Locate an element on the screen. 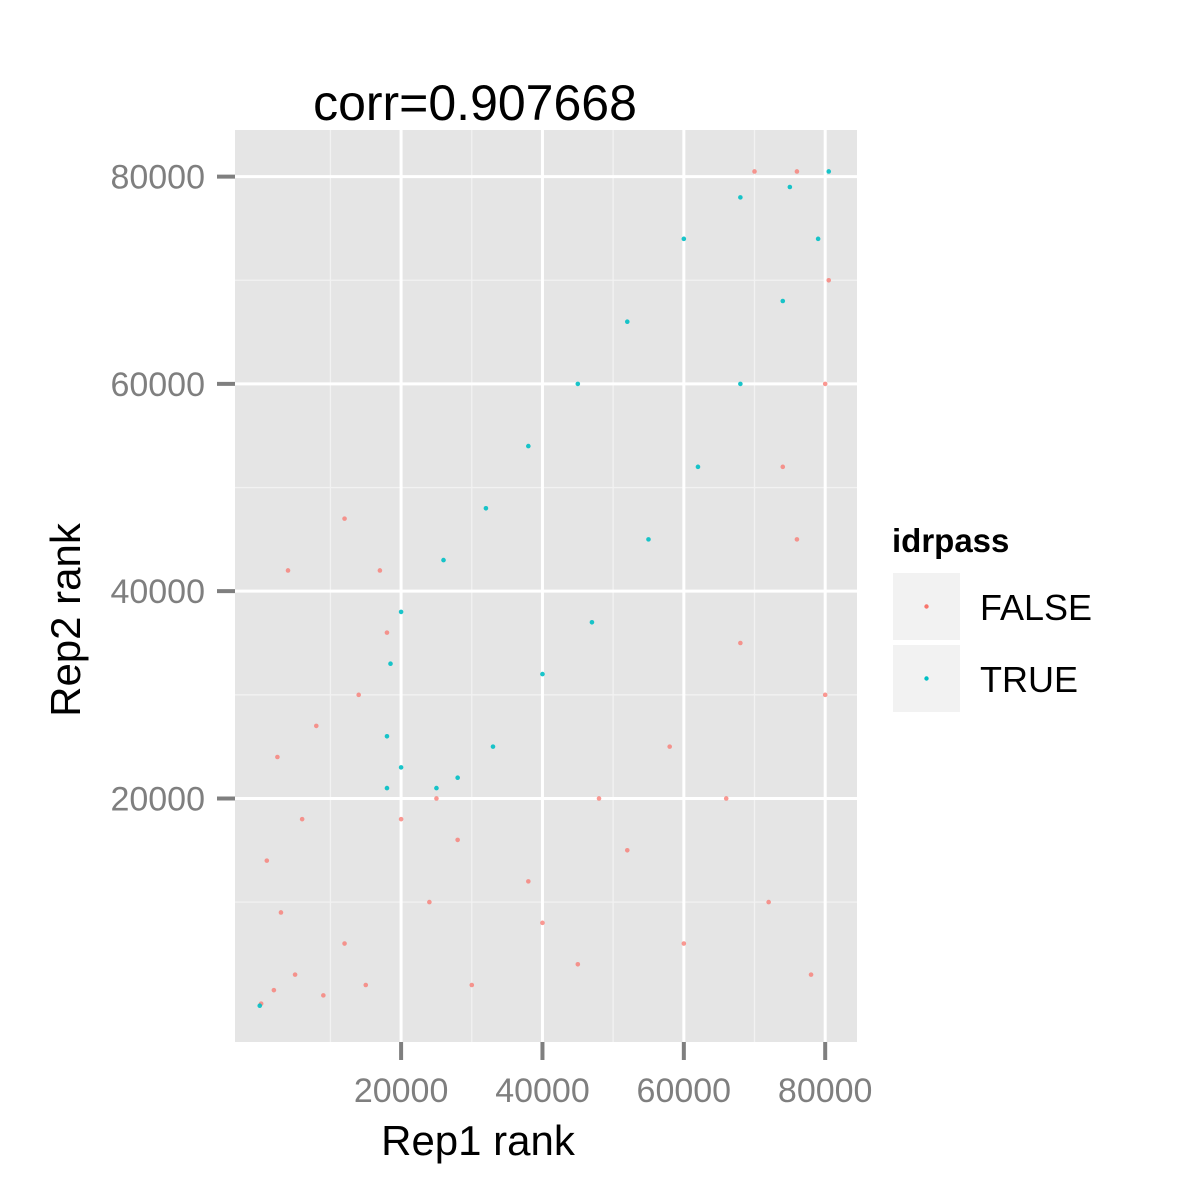 This screenshot has width=1200, height=1200. y-tick-label: 20000 is located at coordinates (157, 799).